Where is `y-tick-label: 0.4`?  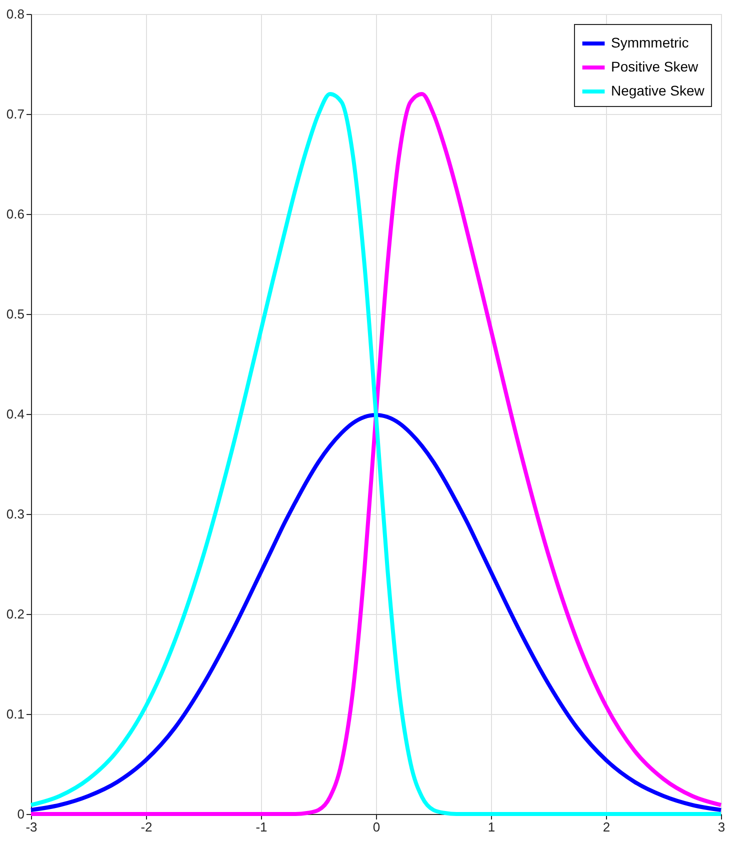
y-tick-label: 0.4 is located at coordinates (15, 414).